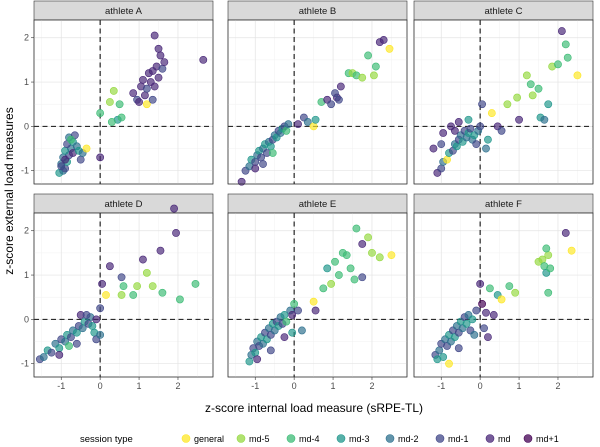  I want to click on facet-strip-label: athlete B, so click(318, 11).